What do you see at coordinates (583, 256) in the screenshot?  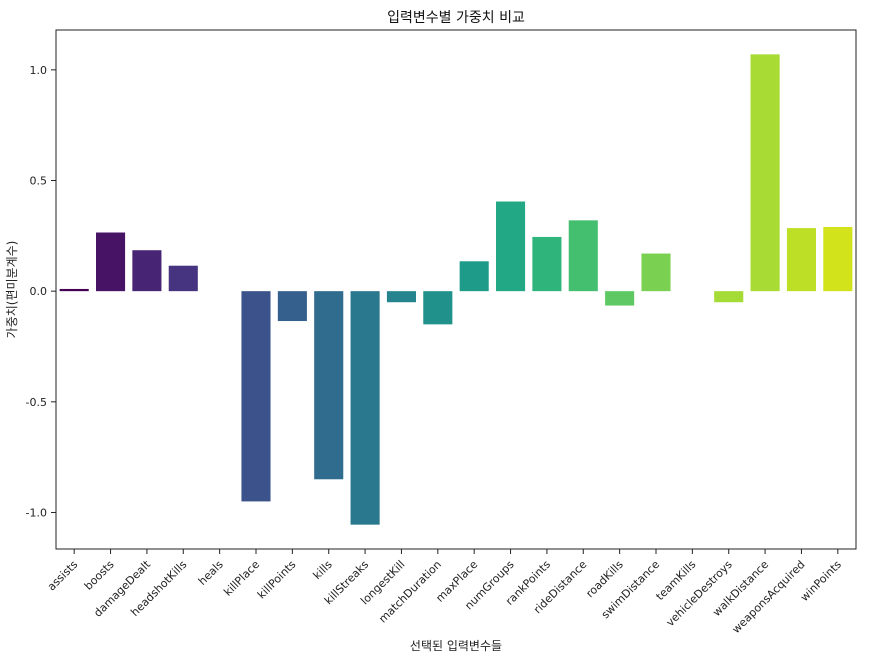 I see `bar-rideDistance` at bounding box center [583, 256].